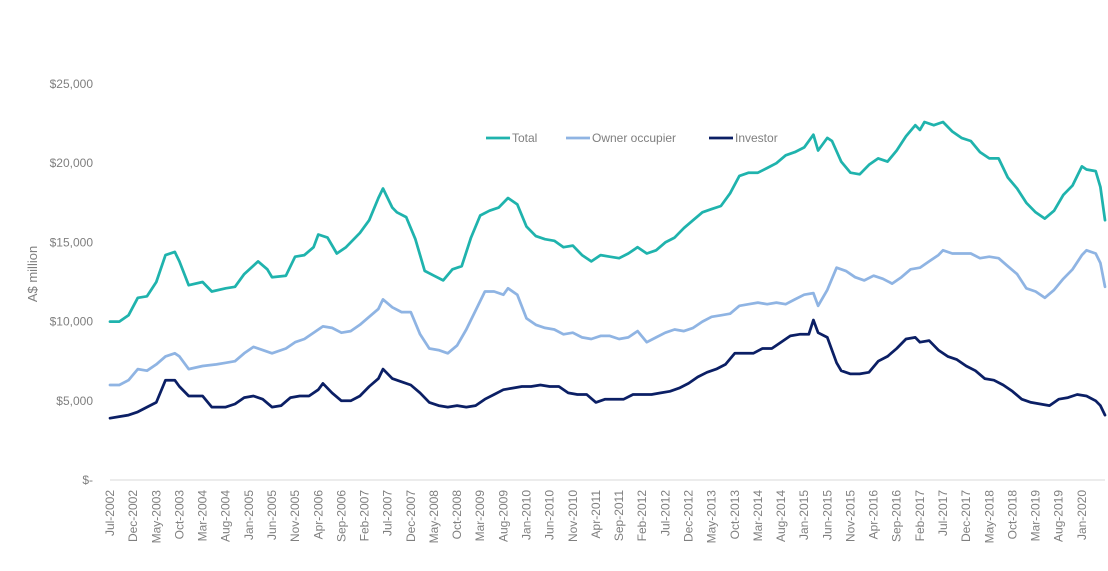  Describe the element at coordinates (72, 84) in the screenshot. I see `y-tick-label: $25,000` at that location.